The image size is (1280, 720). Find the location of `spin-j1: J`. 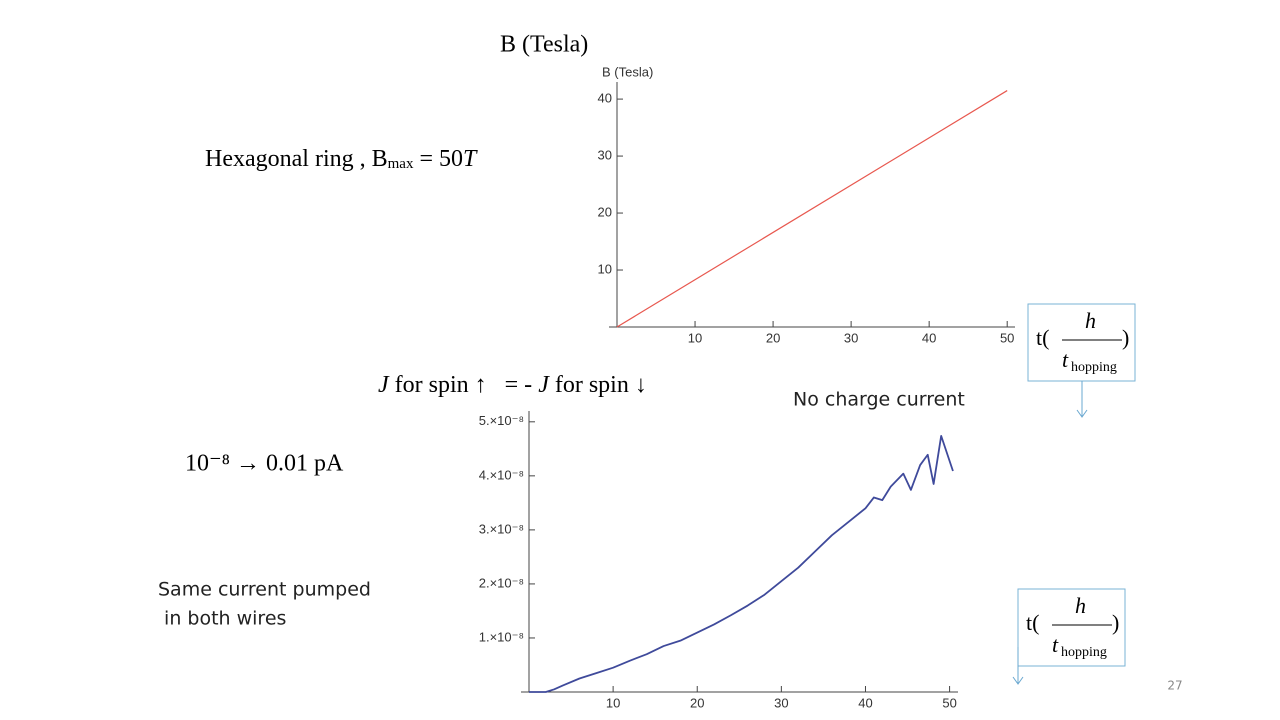

spin-j1: J is located at coordinates (384, 385).